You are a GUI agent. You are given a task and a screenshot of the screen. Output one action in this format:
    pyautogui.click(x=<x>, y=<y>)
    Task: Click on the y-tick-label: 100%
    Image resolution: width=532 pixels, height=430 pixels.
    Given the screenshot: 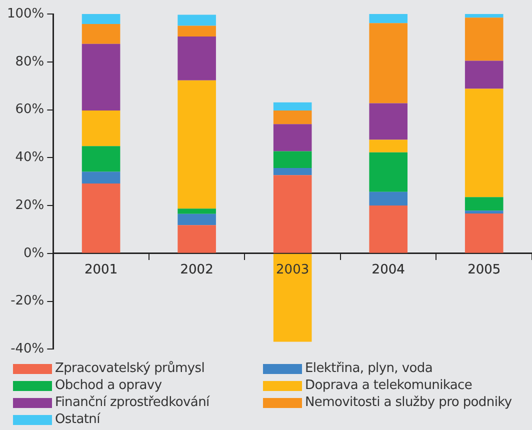 What is the action you would take?
    pyautogui.click(x=25, y=14)
    